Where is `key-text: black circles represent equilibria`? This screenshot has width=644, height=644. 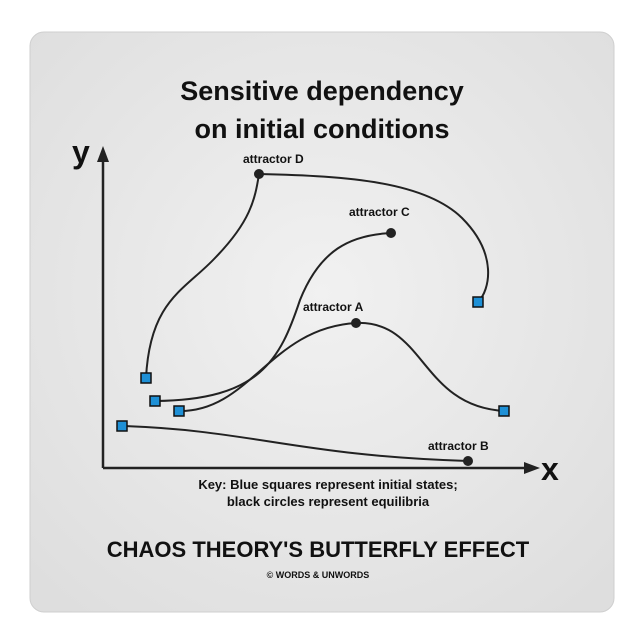 key-text: black circles represent equilibria is located at coordinates (328, 501).